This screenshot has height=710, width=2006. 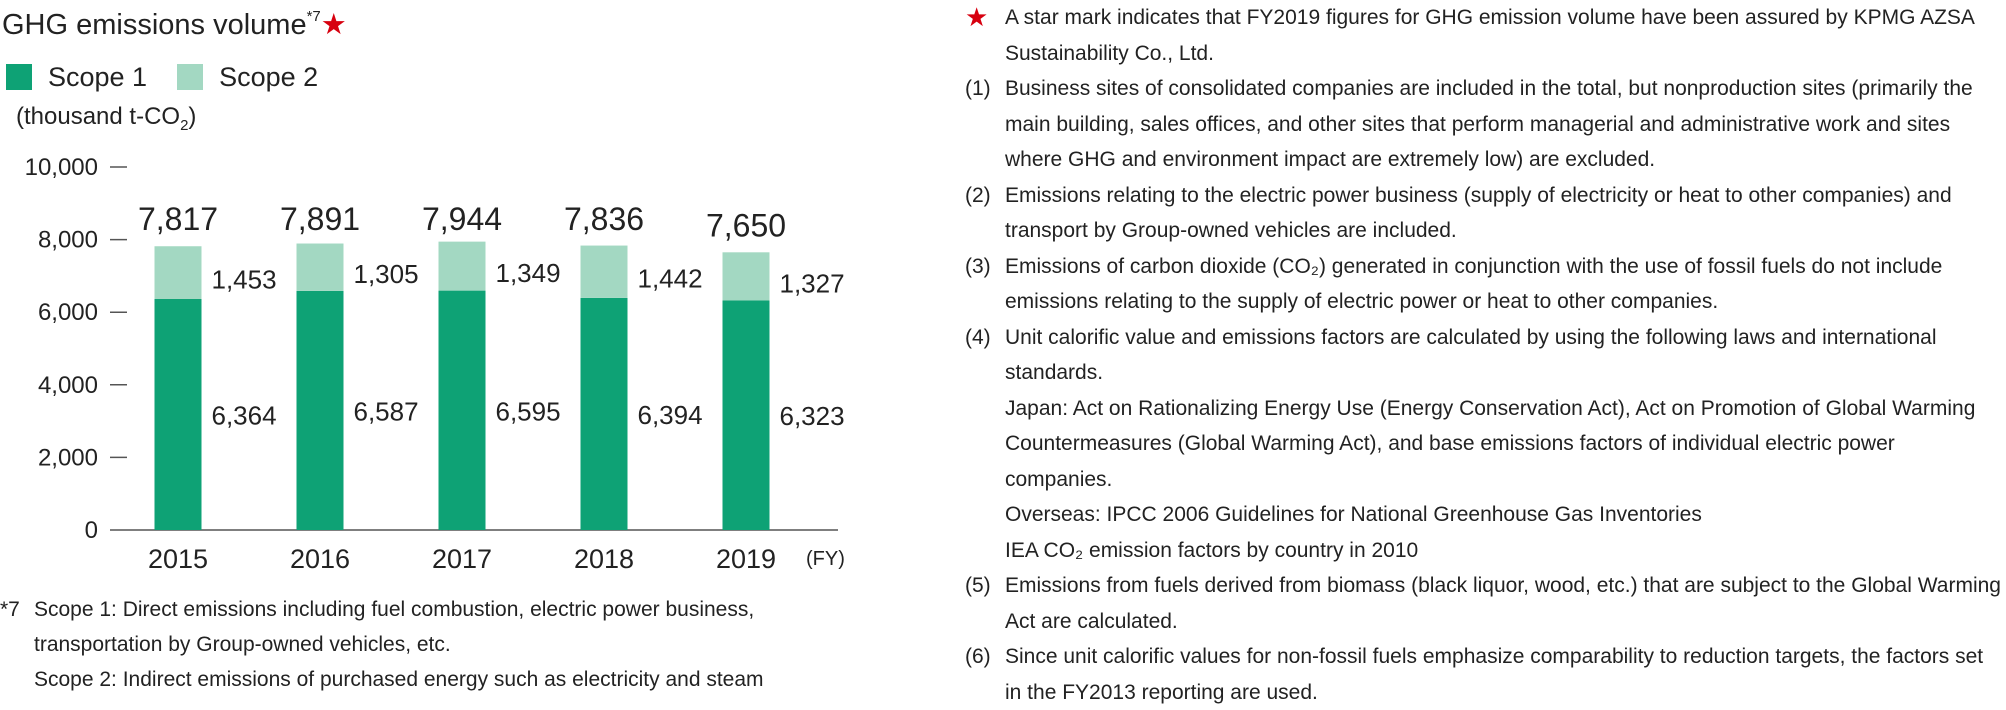 What do you see at coordinates (985, 124) in the screenshot?
I see `note-mark: (1)` at bounding box center [985, 124].